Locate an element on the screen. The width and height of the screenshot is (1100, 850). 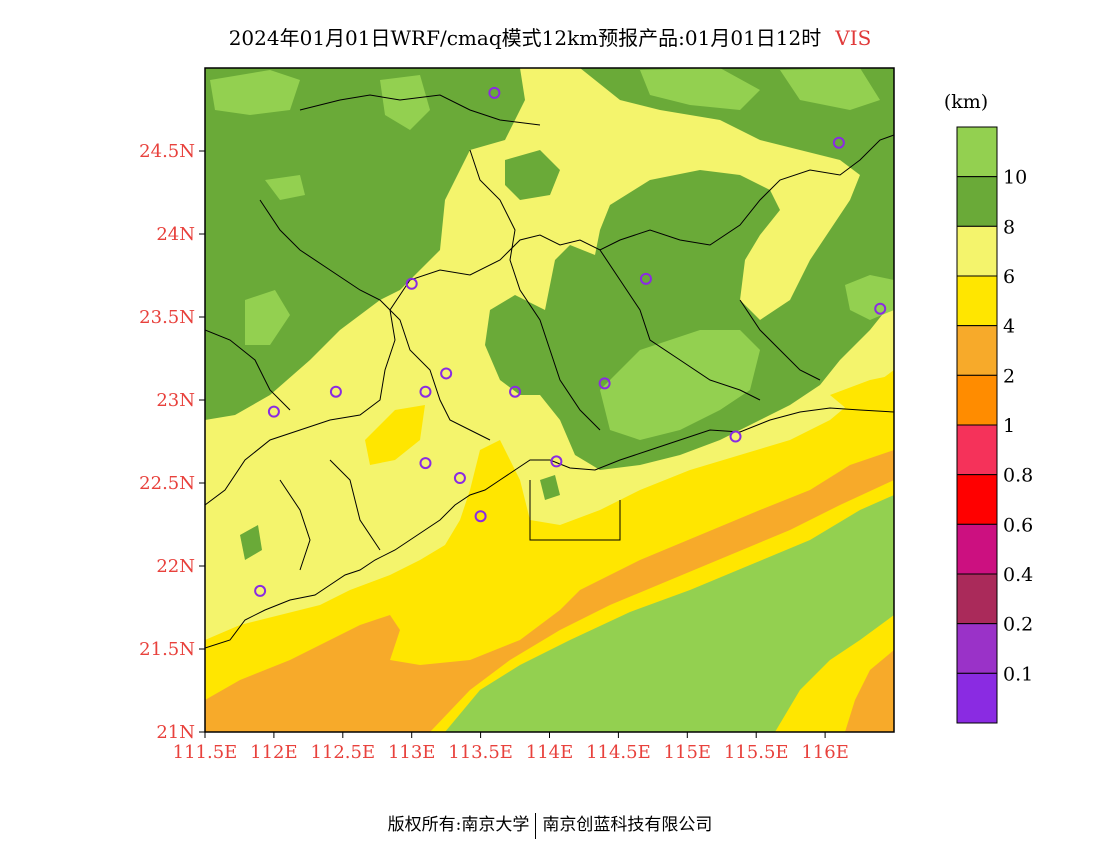
lon-tick-label: 115E is located at coordinates (688, 752).